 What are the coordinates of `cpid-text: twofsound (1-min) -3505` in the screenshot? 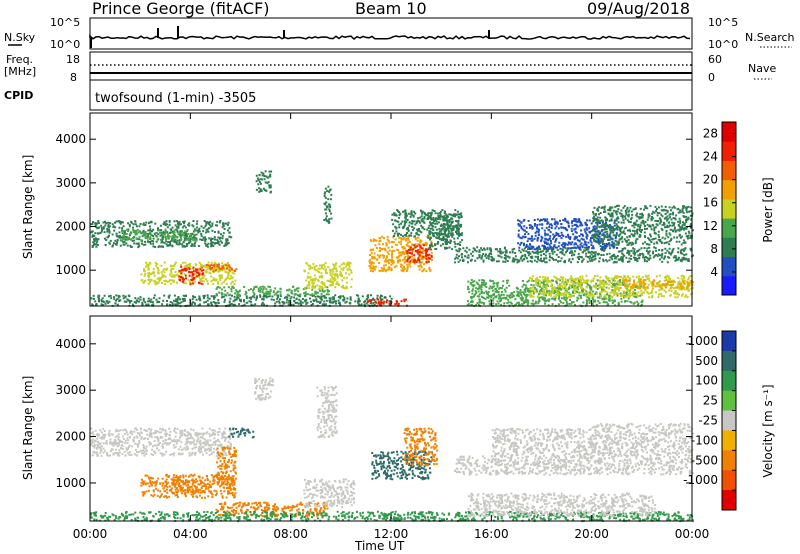 It's located at (176, 98).